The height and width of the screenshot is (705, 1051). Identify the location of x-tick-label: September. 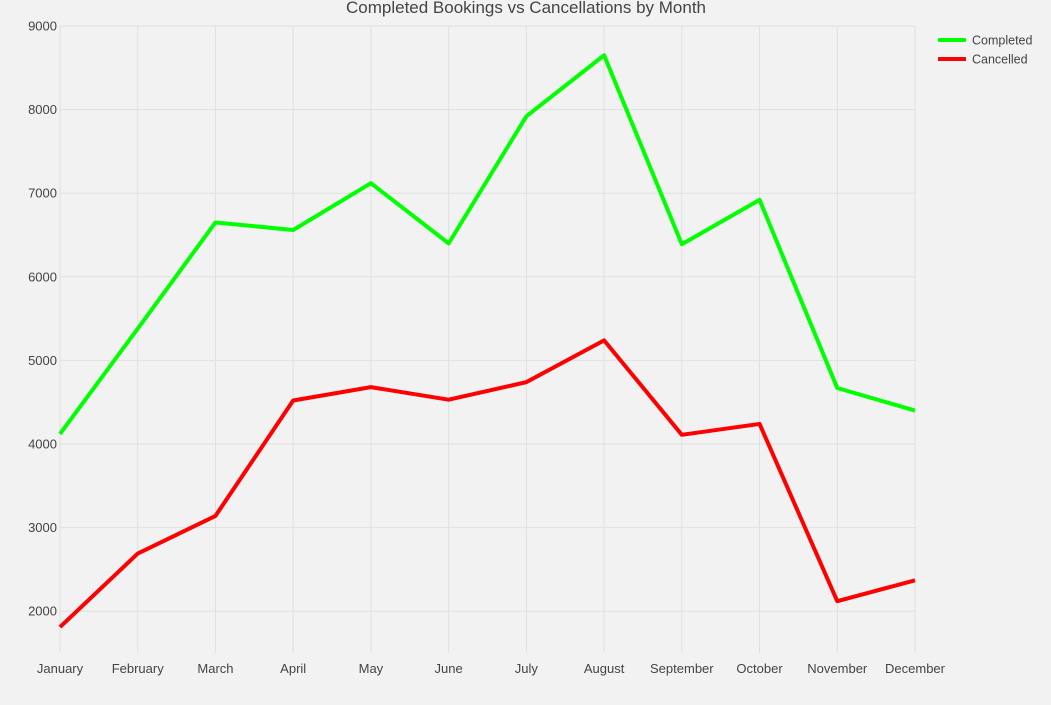
(682, 668).